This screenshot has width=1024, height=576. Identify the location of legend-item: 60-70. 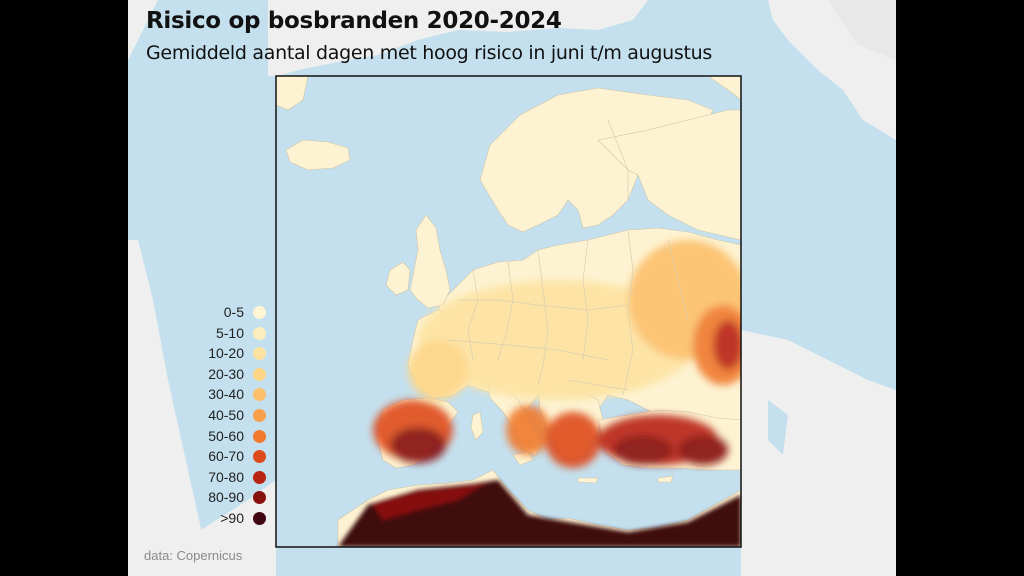
(235, 456).